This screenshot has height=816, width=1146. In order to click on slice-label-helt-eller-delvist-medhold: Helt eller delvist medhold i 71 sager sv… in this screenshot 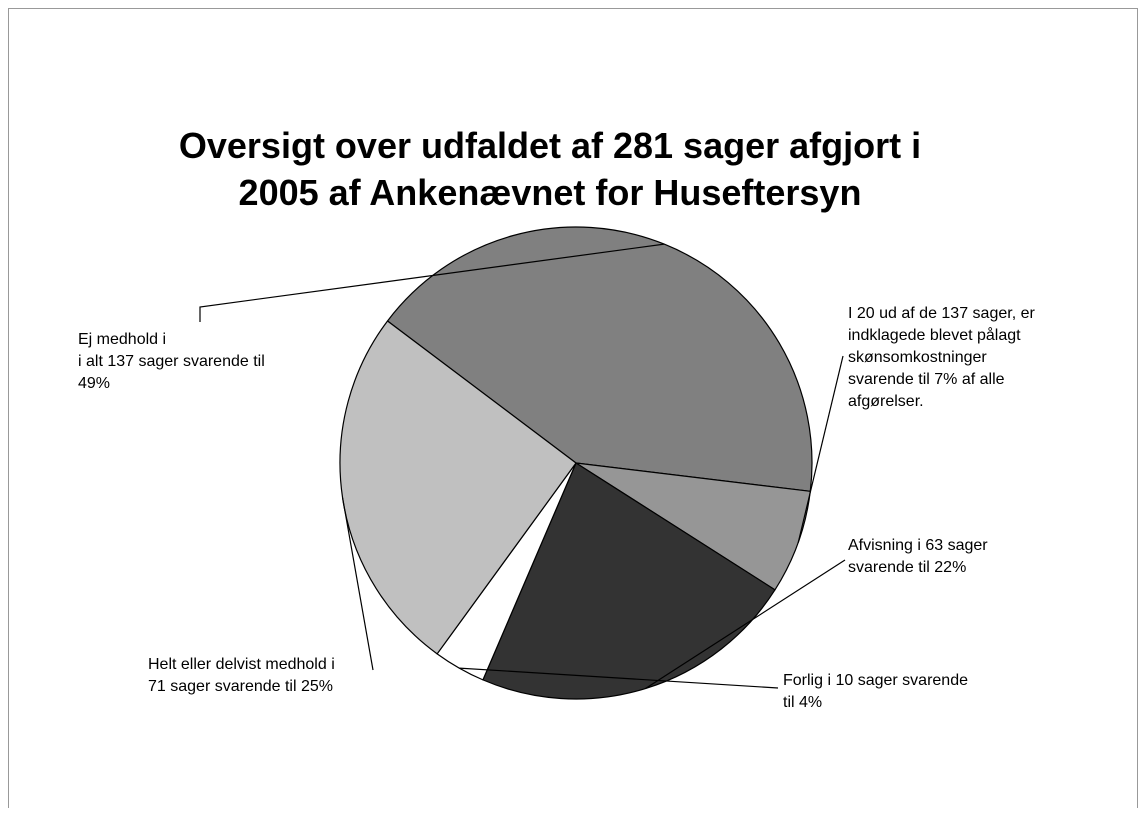, I will do `click(241, 676)`.